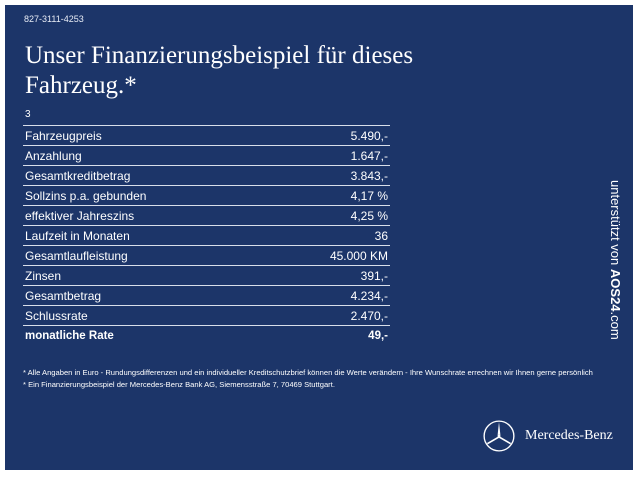  Describe the element at coordinates (56, 315) in the screenshot. I see `row-label: Schlussrate` at that location.